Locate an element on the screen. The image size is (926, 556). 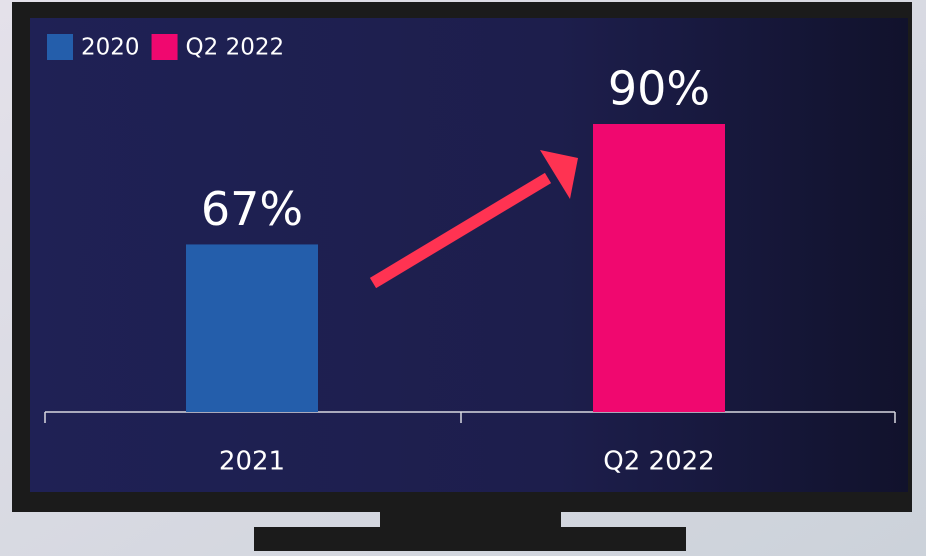
tv-base is located at coordinates (470, 539).